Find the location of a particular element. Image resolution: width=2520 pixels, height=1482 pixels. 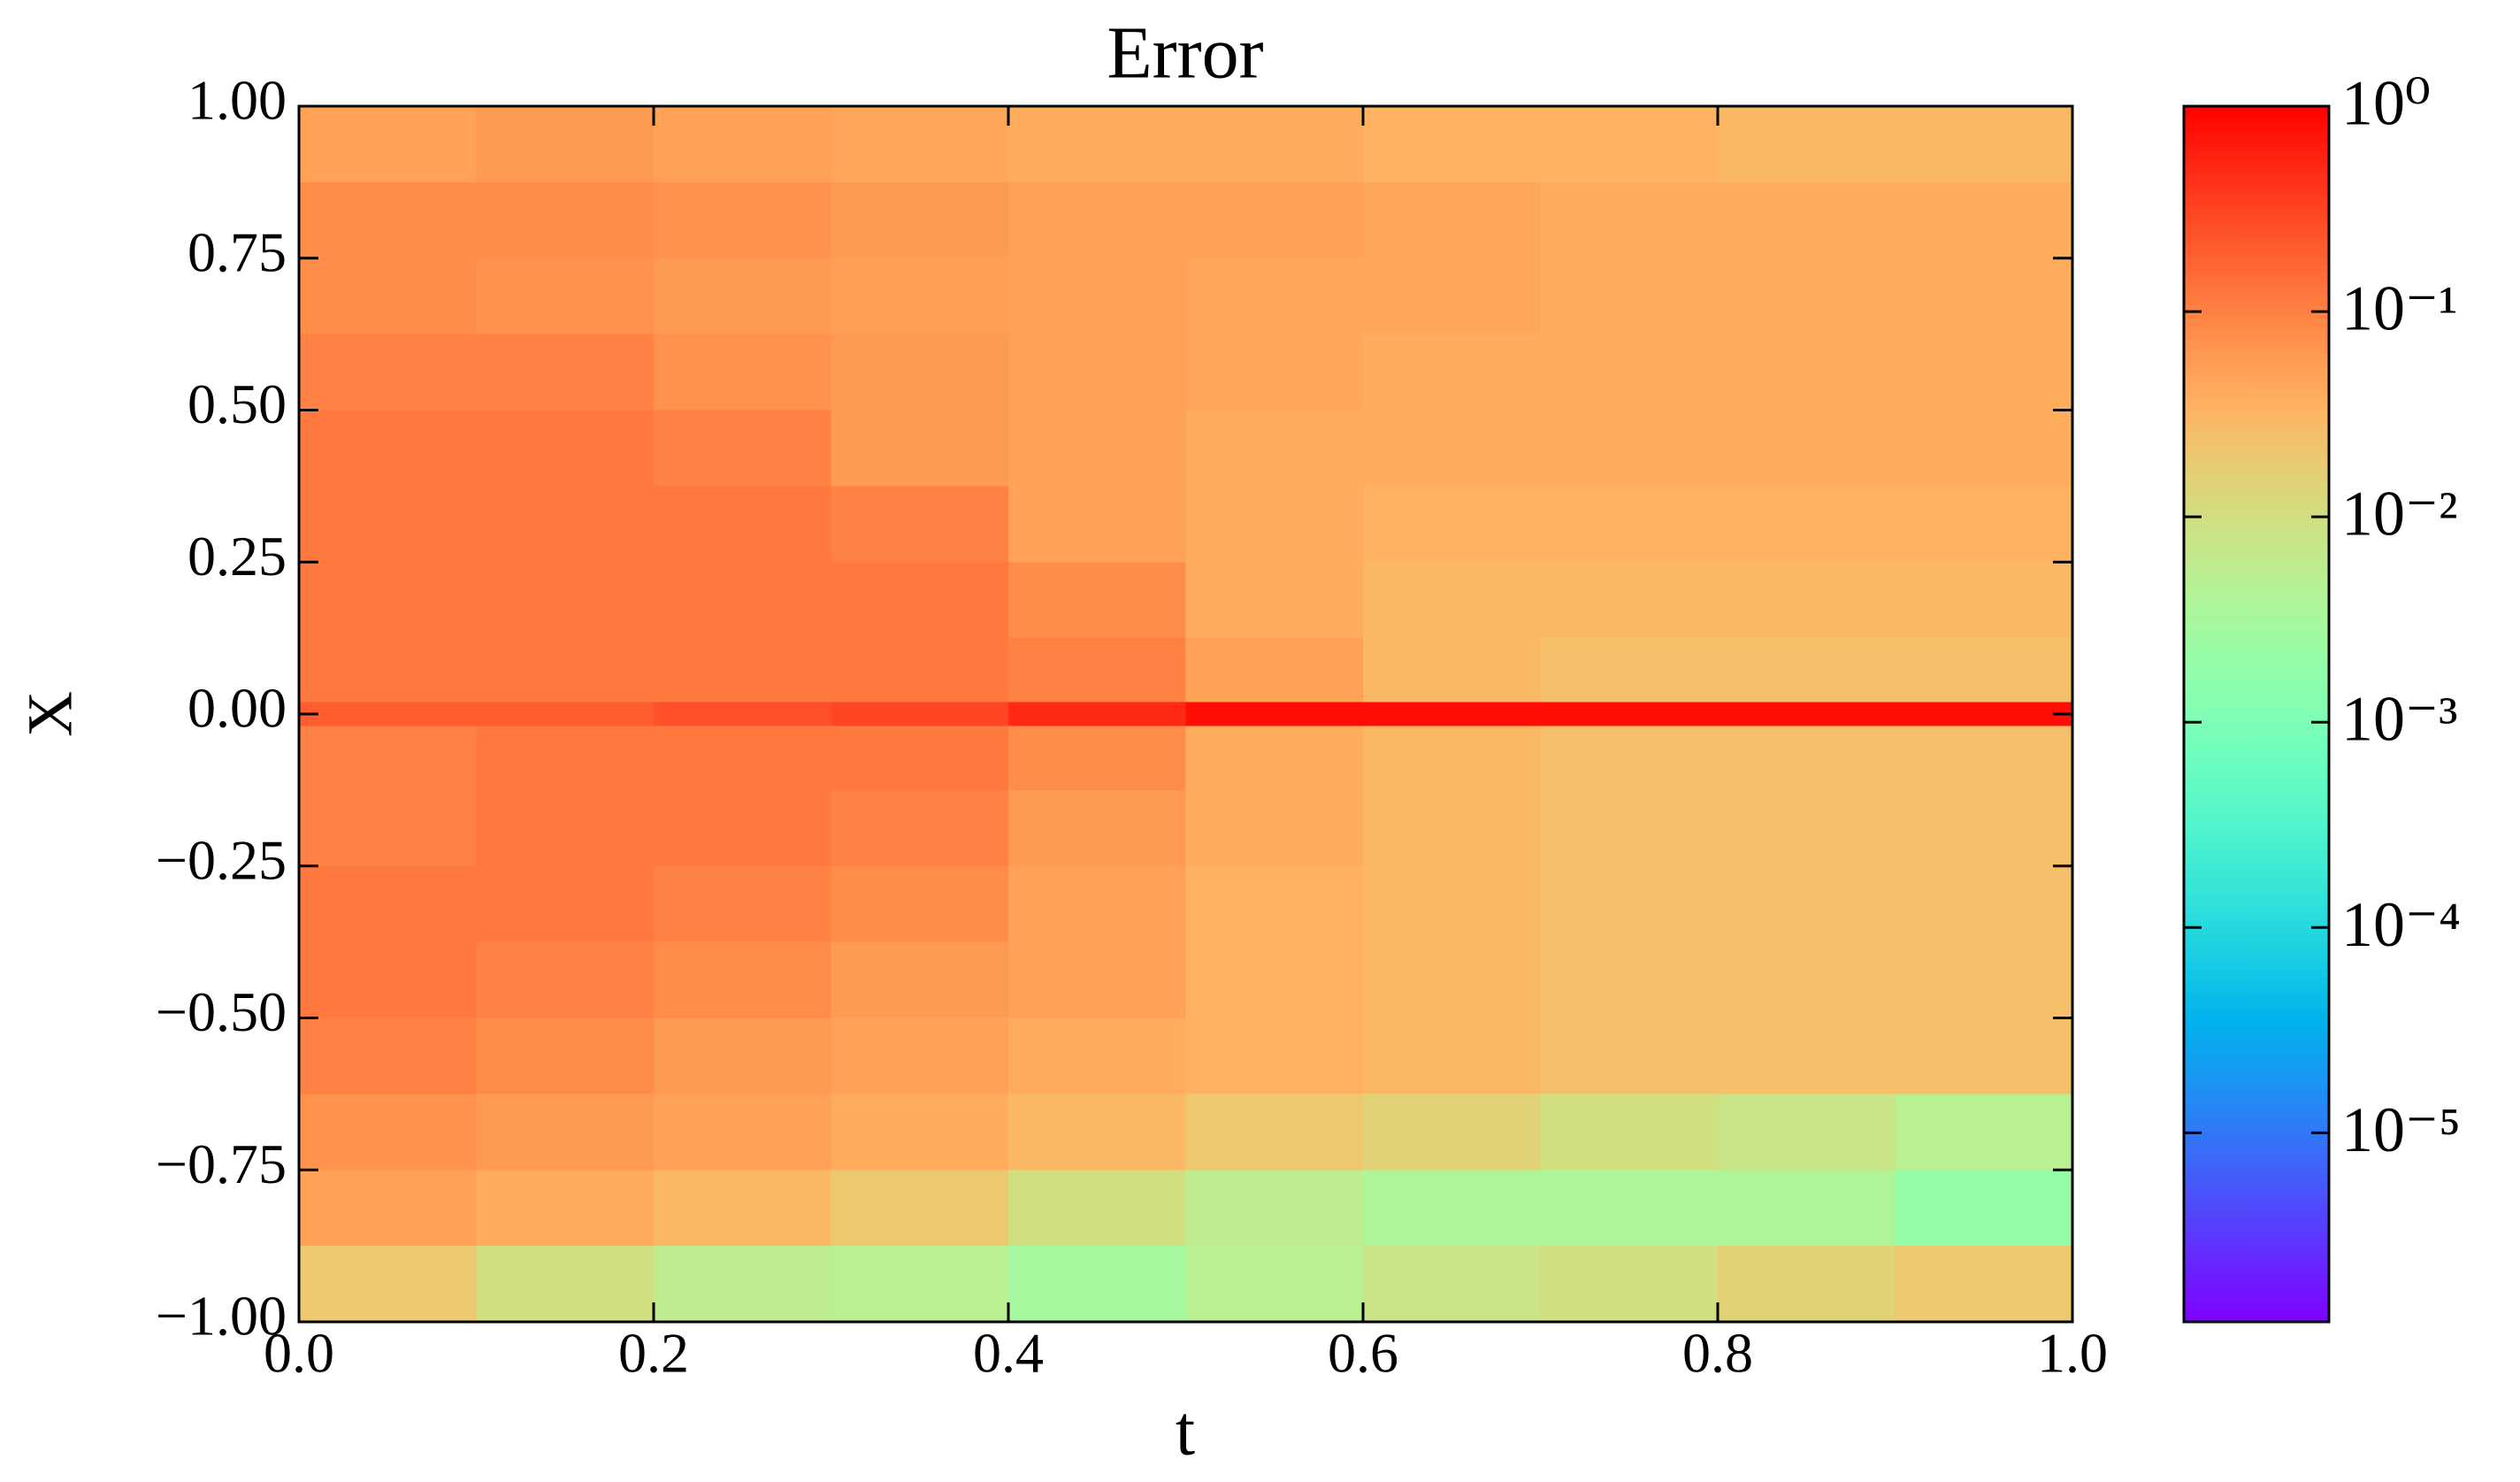

y-tick-label: −1.00 is located at coordinates (221, 1316).